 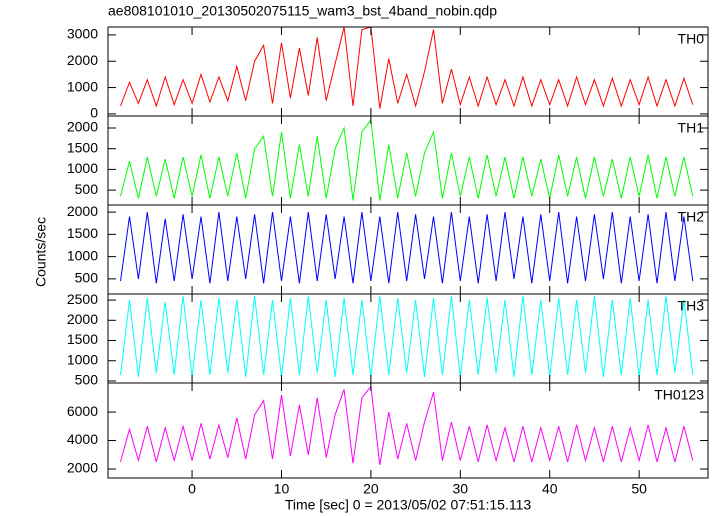 I want to click on x-tick-label: 30, so click(x=461, y=489).